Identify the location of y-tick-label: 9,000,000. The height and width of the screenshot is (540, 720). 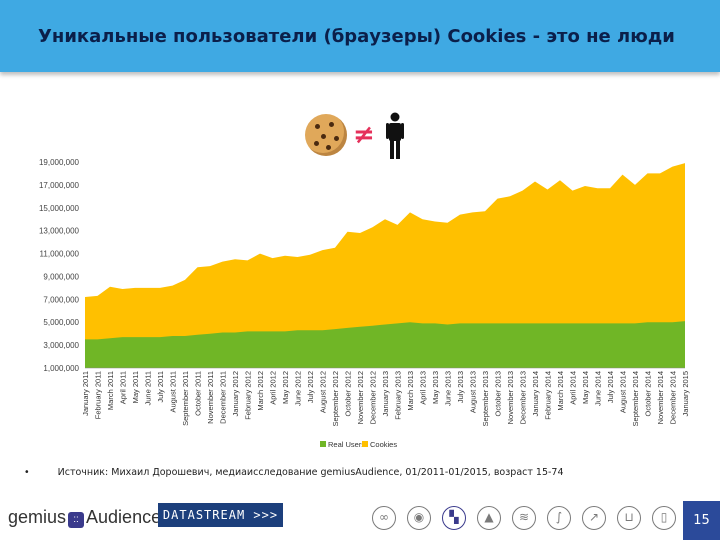
(61, 276).